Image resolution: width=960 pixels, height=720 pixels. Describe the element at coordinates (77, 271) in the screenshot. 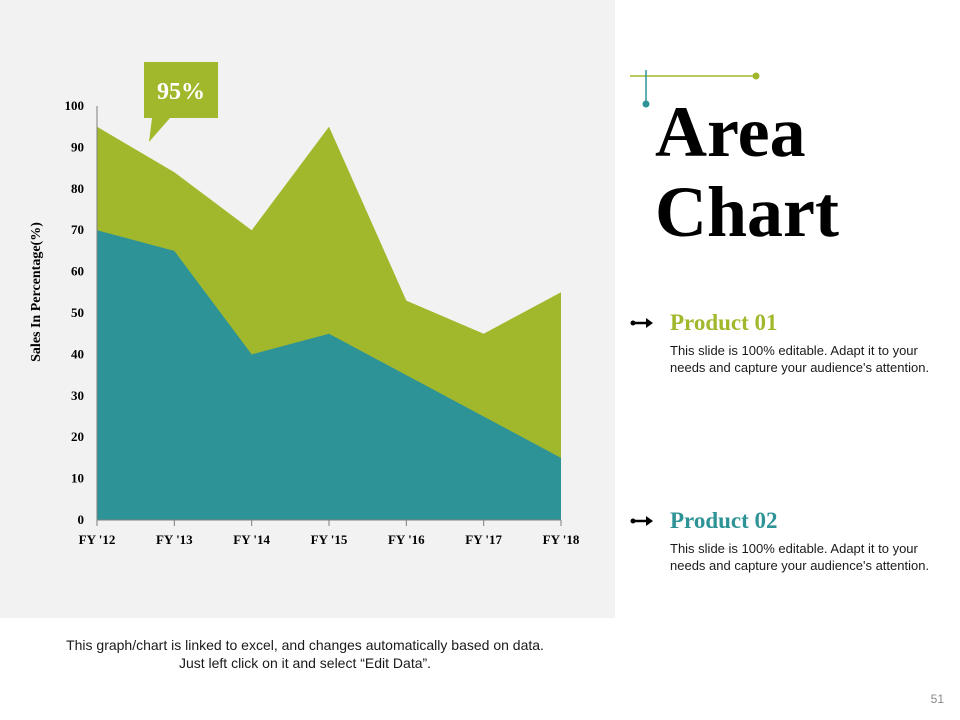

I see `y-tick-label: 60` at that location.